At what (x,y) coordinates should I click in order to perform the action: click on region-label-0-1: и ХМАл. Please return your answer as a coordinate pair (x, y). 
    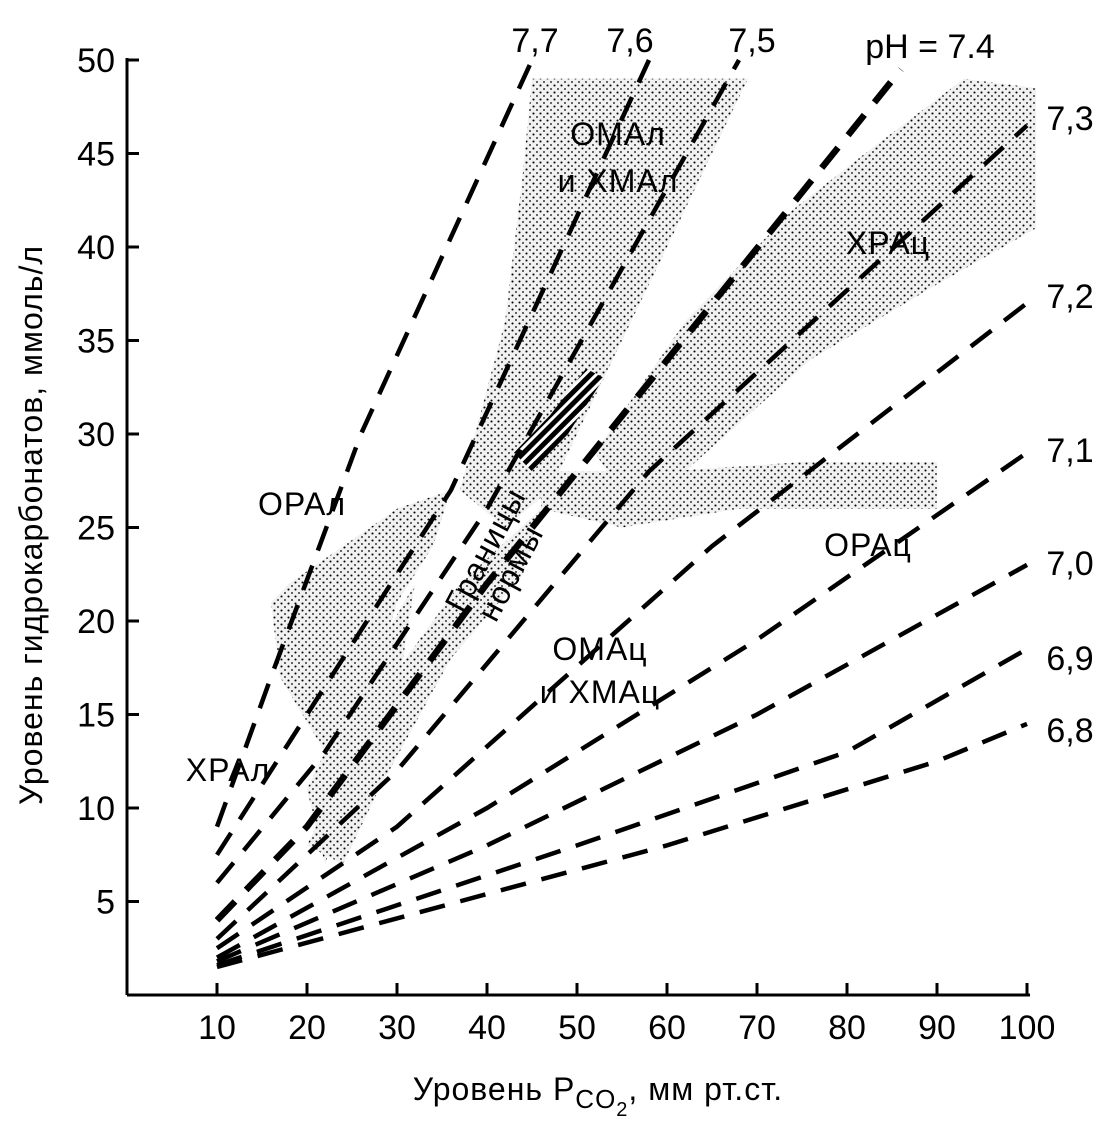
    Looking at the image, I should click on (618, 181).